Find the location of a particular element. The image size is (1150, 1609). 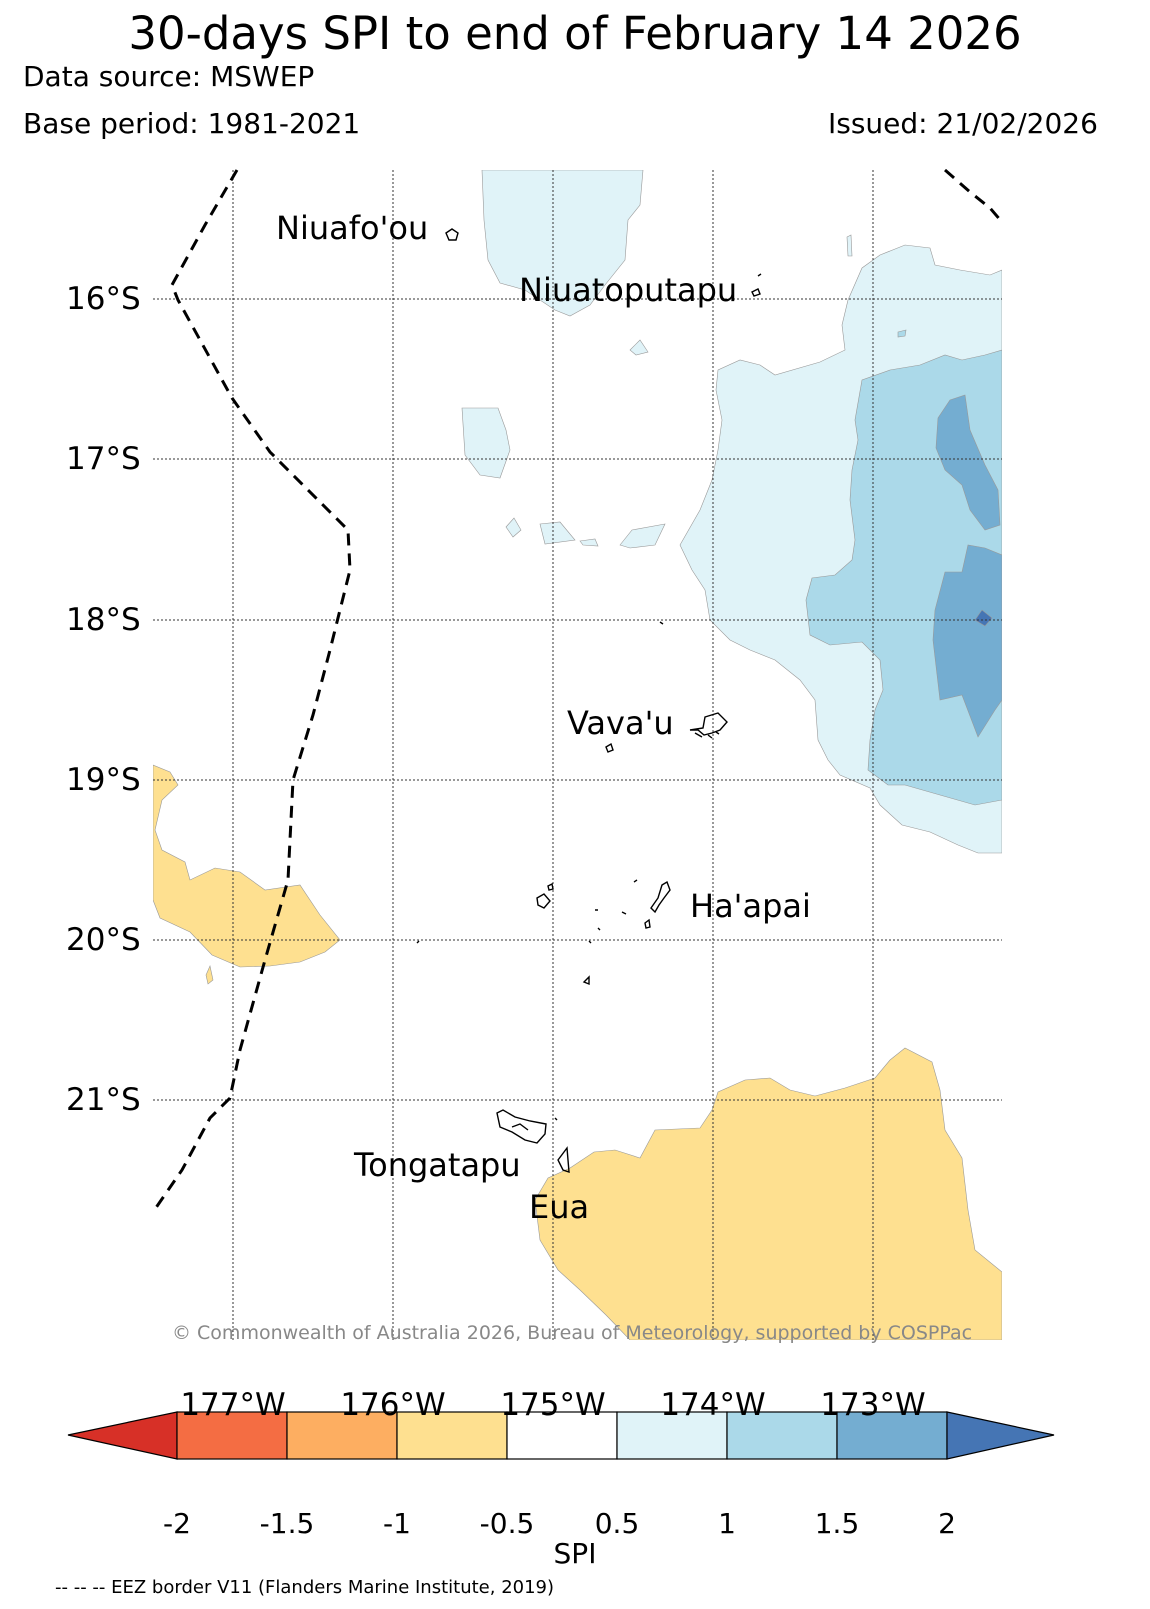

tongatapu-island is located at coordinates (521, 1126).